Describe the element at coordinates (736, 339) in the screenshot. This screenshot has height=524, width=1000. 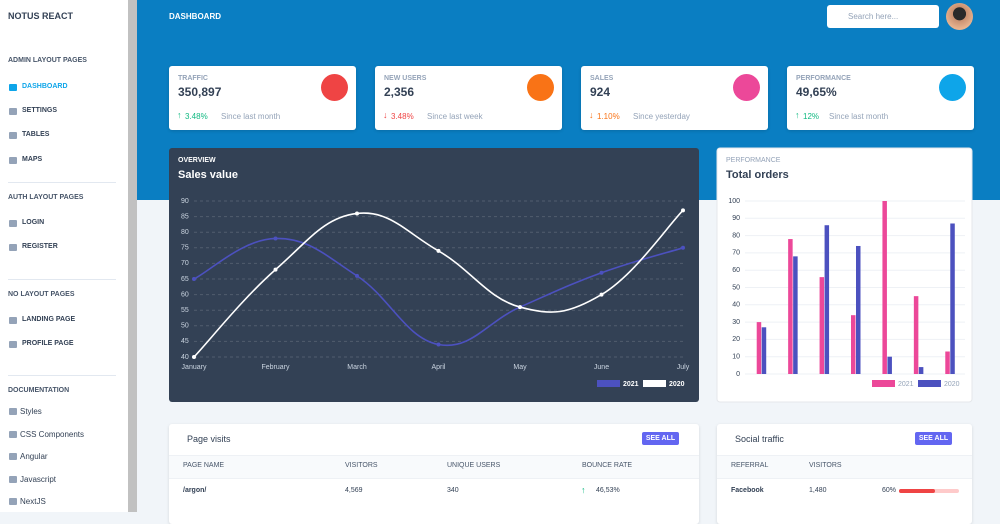
I see `y-tick-label: 20` at that location.